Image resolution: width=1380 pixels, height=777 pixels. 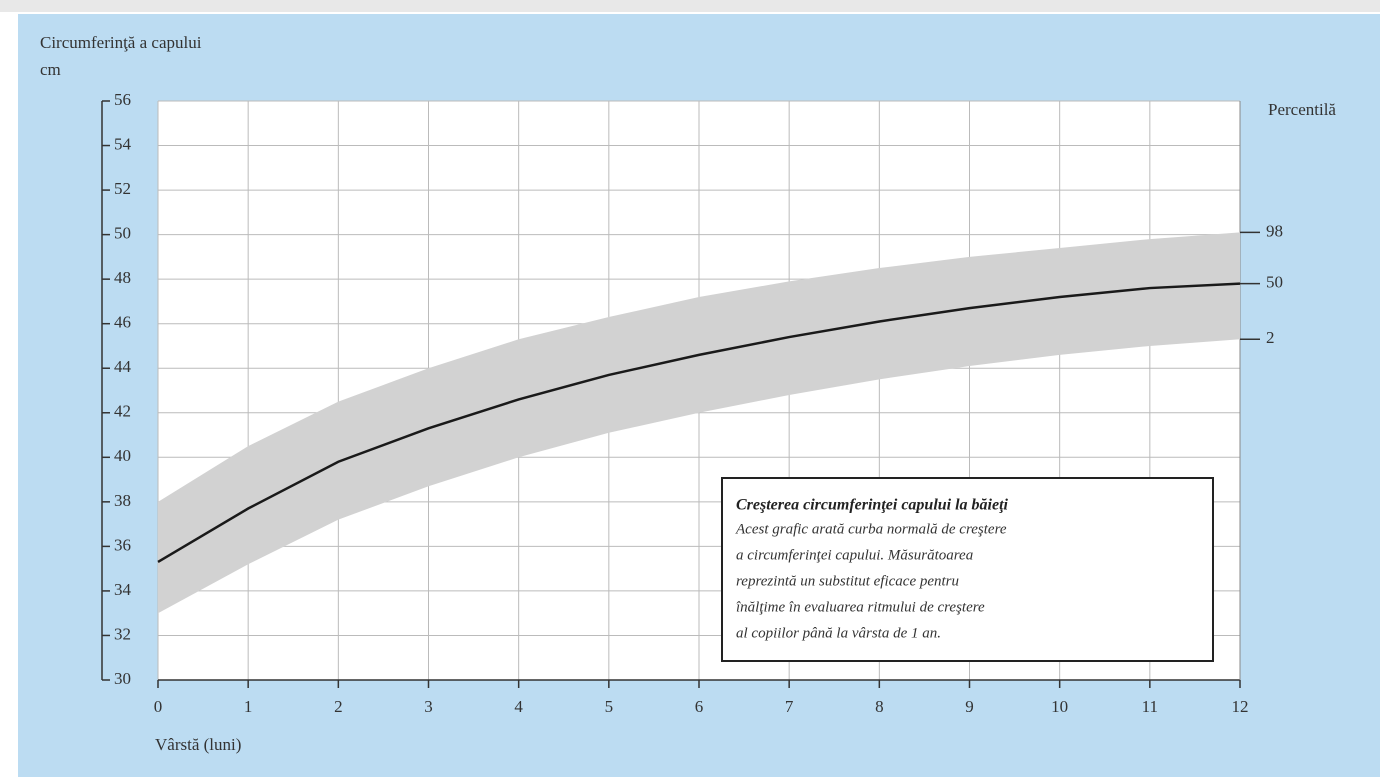 I want to click on y-tick-label: 44, so click(x=123, y=366).